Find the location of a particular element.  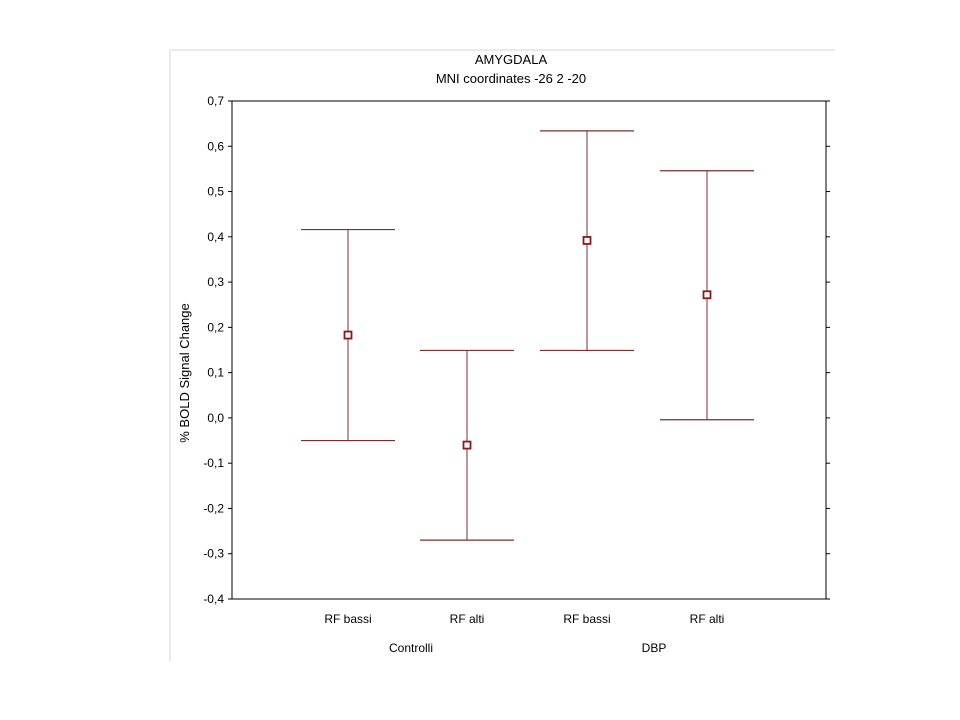

y-tick-label: -0,1 is located at coordinates (213, 463).